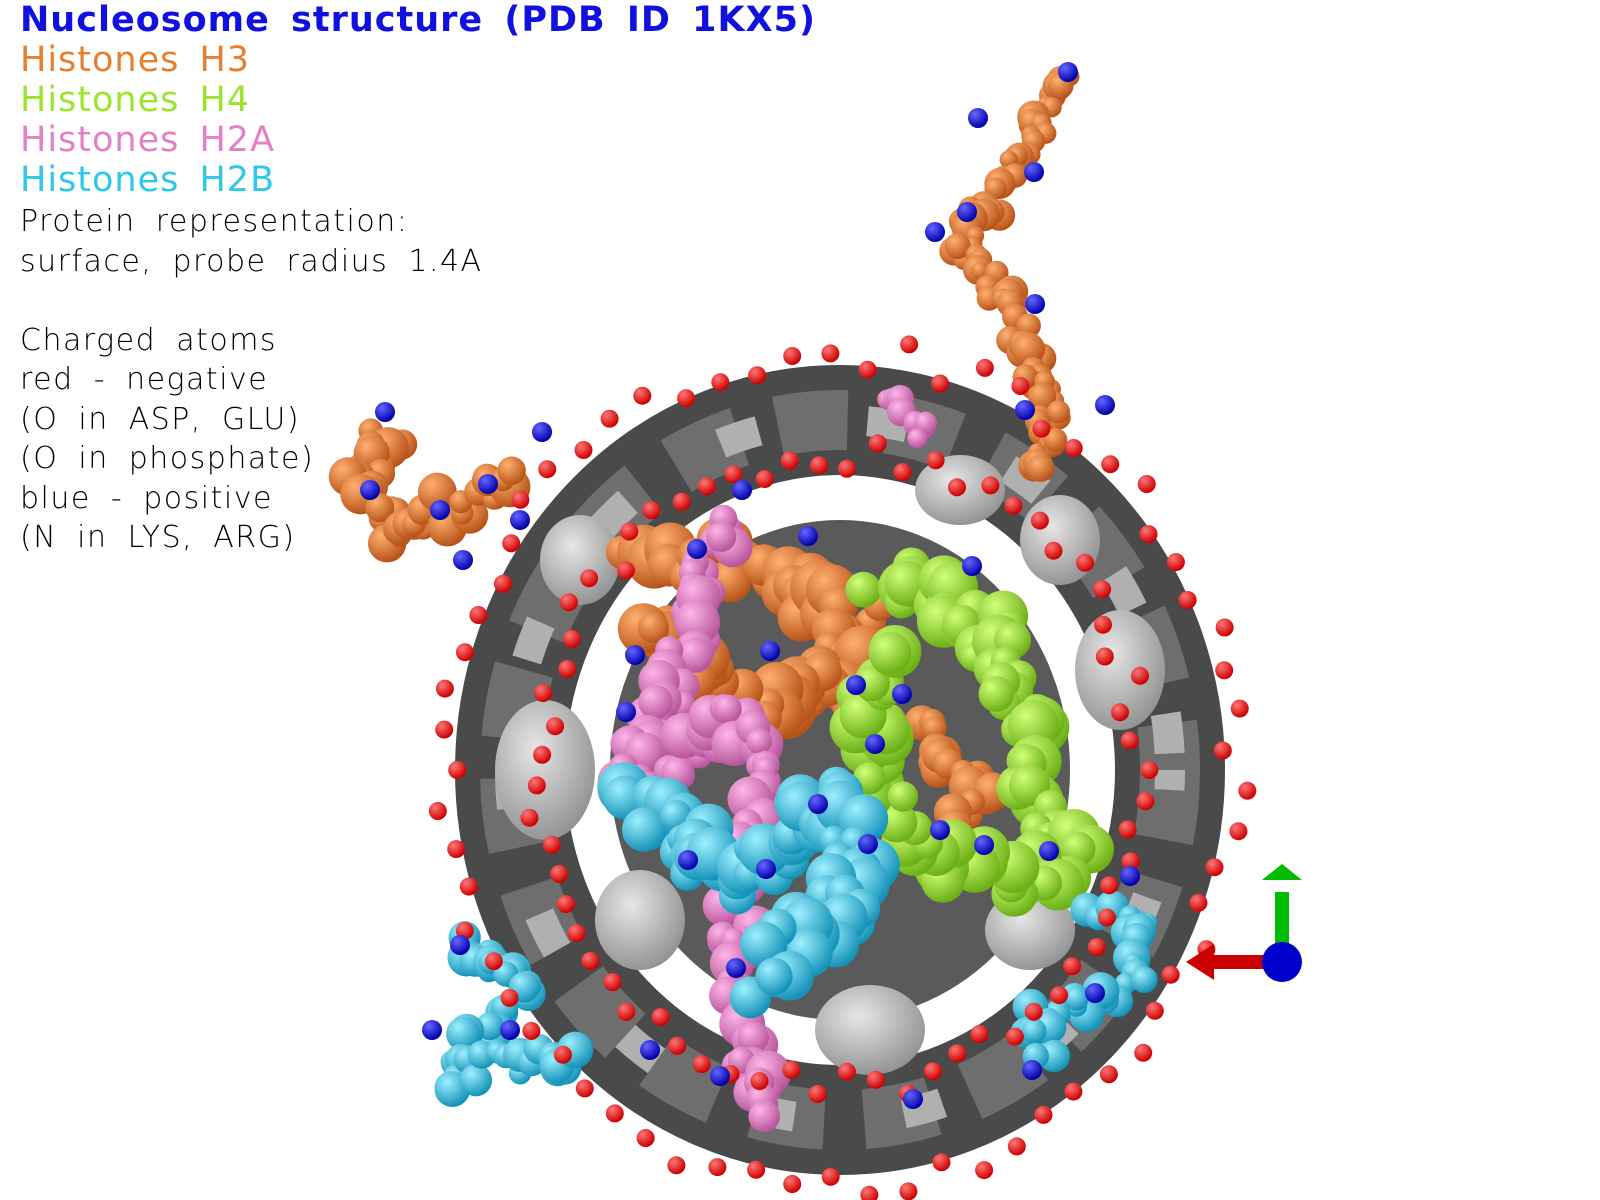 Image resolution: width=1600 pixels, height=1200 pixels. Describe the element at coordinates (1084, 981) in the screenshot. I see `histone-h2b-tail-right` at that location.